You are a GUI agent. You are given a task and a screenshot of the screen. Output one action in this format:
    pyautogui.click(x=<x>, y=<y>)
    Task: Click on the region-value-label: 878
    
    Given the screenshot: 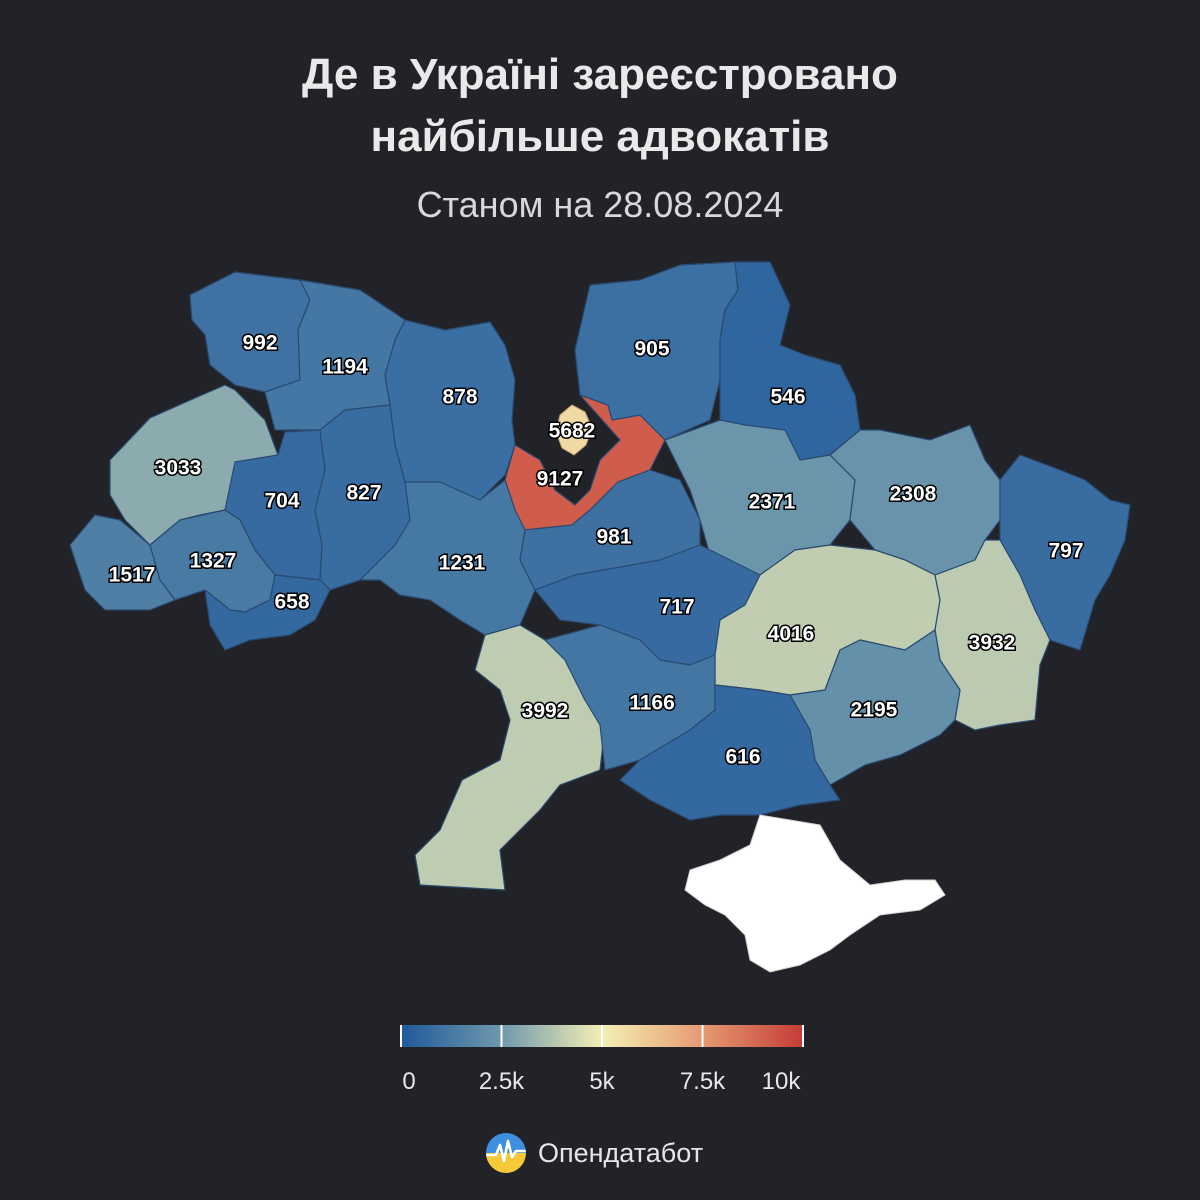 What is the action you would take?
    pyautogui.click(x=459, y=397)
    